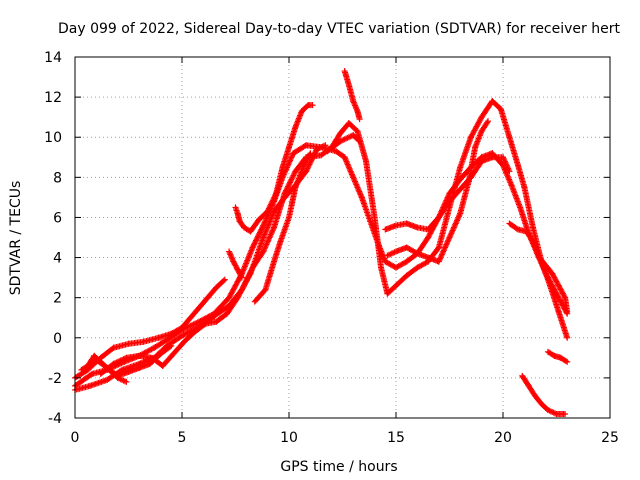 Image resolution: width=640 pixels, height=480 pixels. What do you see at coordinates (75, 438) in the screenshot?
I see `x-tick-label: 0` at bounding box center [75, 438].